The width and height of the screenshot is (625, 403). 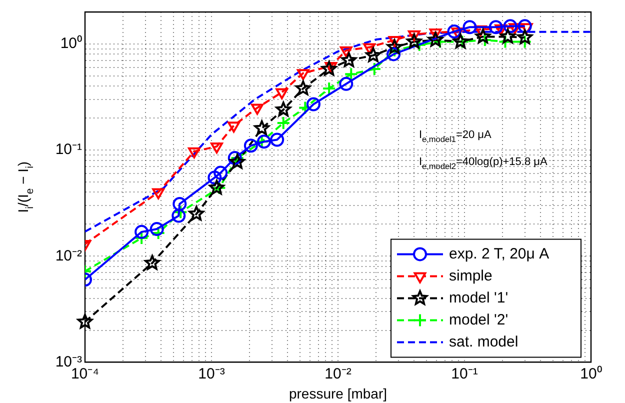 I want to click on x-tick-label: 10⁻², so click(x=338, y=373).